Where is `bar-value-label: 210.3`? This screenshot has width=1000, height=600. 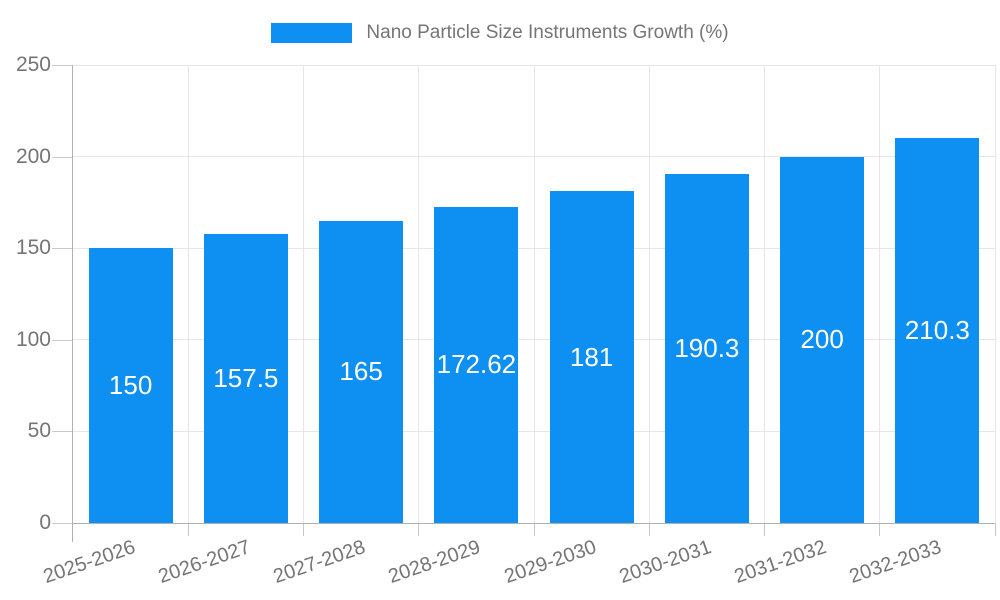
bar-value-label: 210.3 is located at coordinates (937, 329).